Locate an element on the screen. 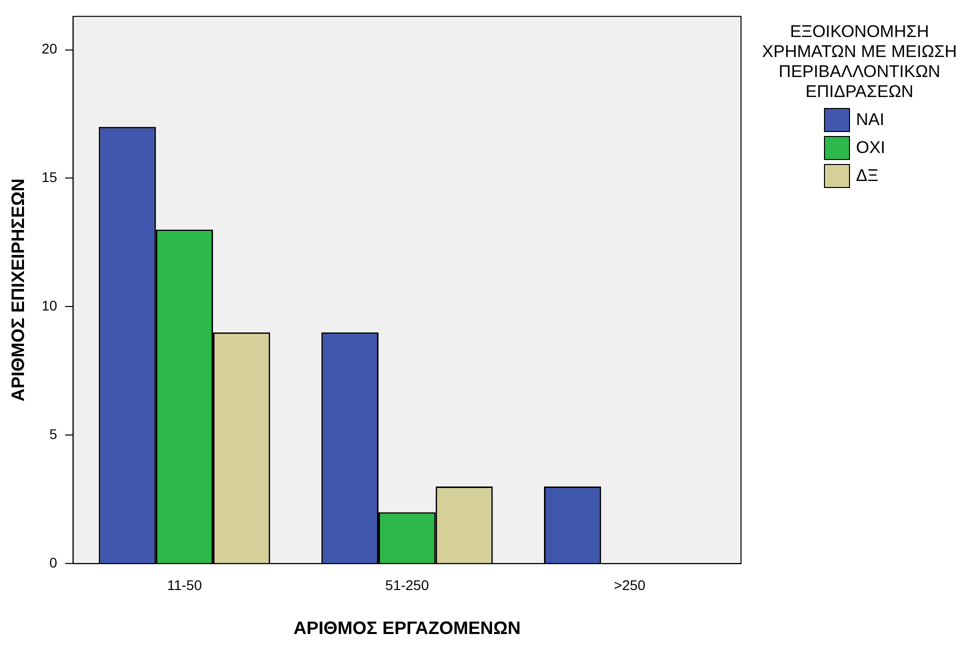 This screenshot has width=967, height=650. x-axis-title: ΑΡΙΘΜΟΣ ΕΡΓΑΖΟΜΕΝΩΝ is located at coordinates (407, 628).